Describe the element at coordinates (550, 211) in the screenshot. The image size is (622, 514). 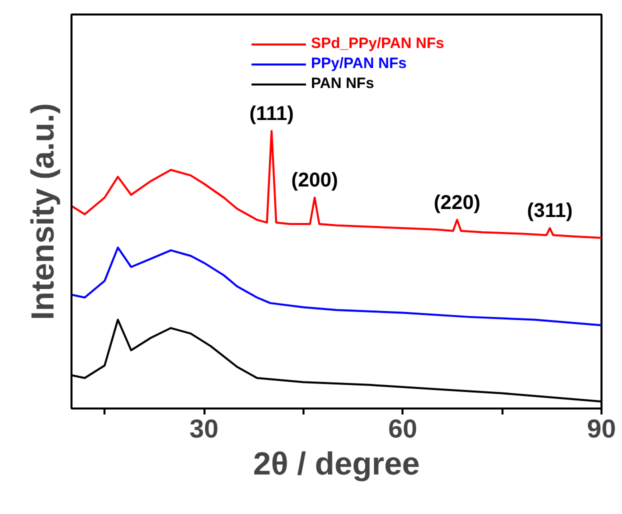
I see `annotation: (311)` at that location.